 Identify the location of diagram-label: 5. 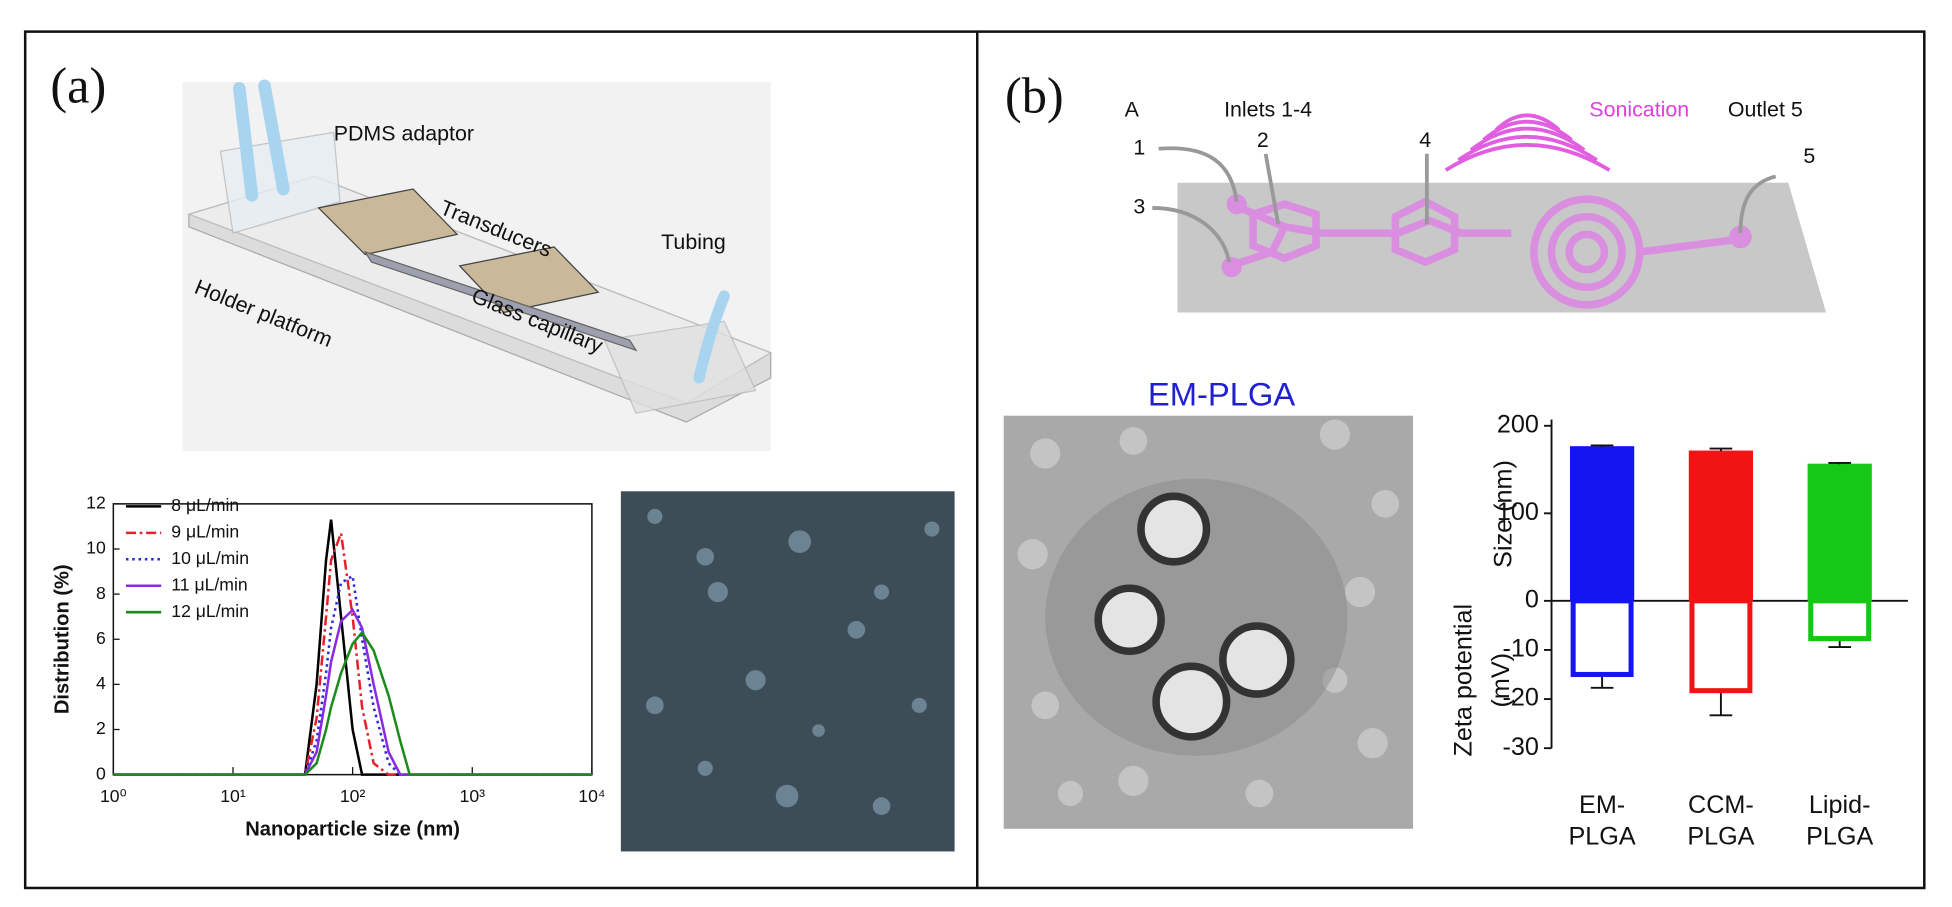
(1809, 156).